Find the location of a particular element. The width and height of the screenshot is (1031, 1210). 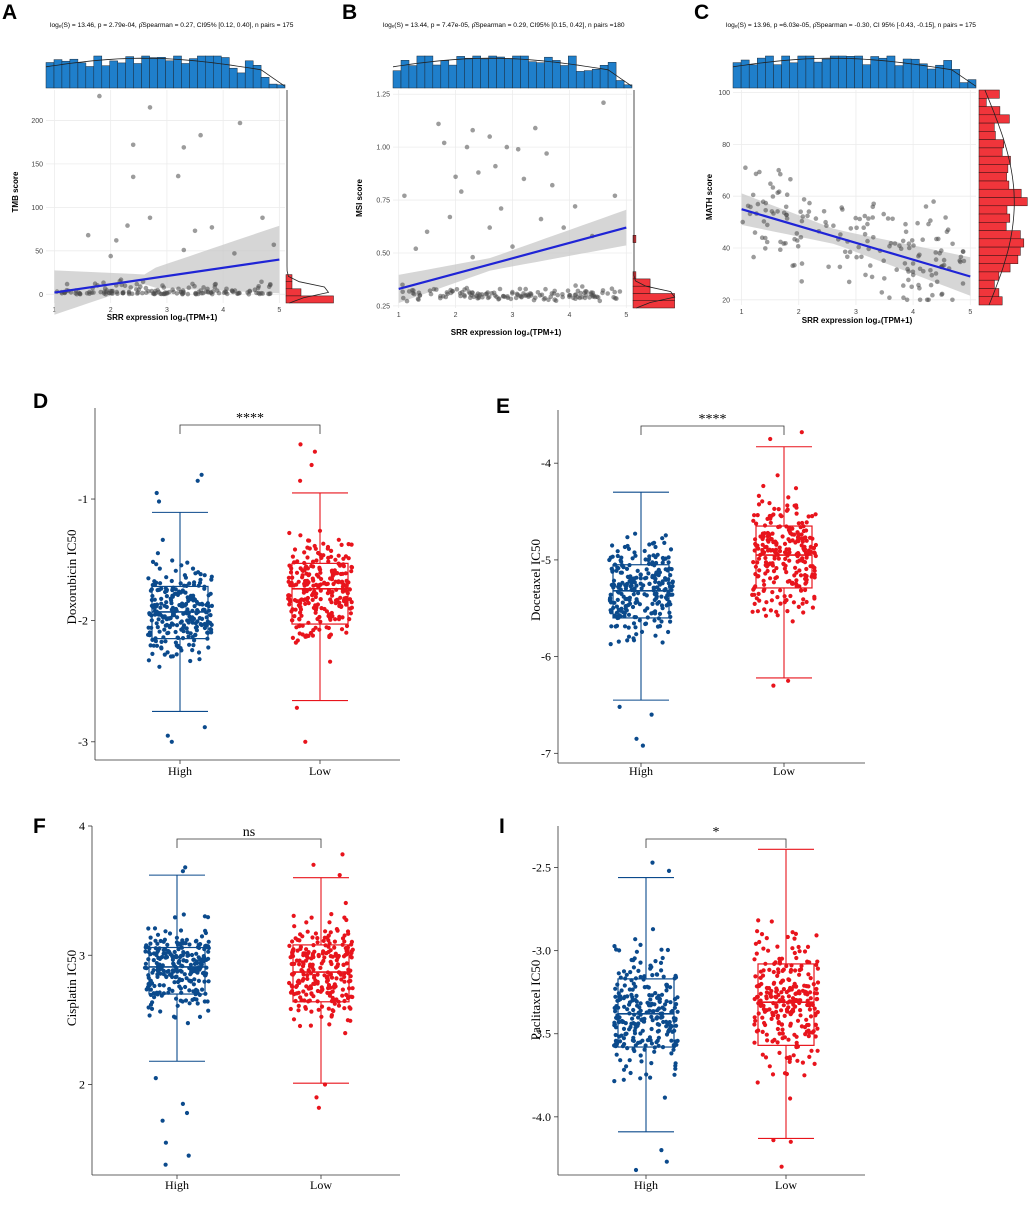

marginal-density-curve is located at coordinates (308, 197).